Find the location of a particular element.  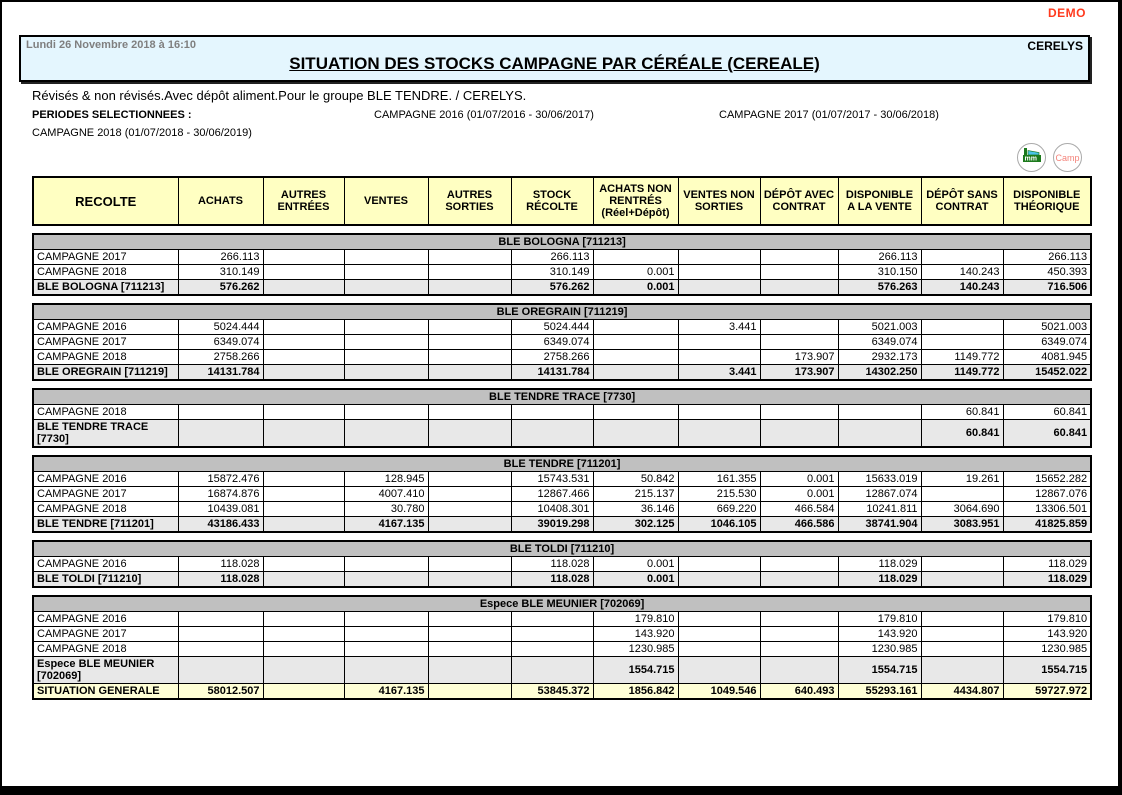

cell-value: 50.842 is located at coordinates (635, 479).